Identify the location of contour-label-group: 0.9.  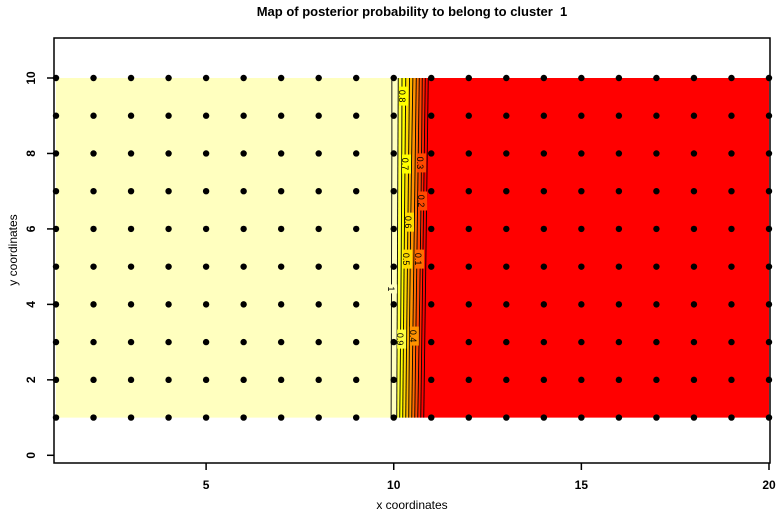
(401, 339).